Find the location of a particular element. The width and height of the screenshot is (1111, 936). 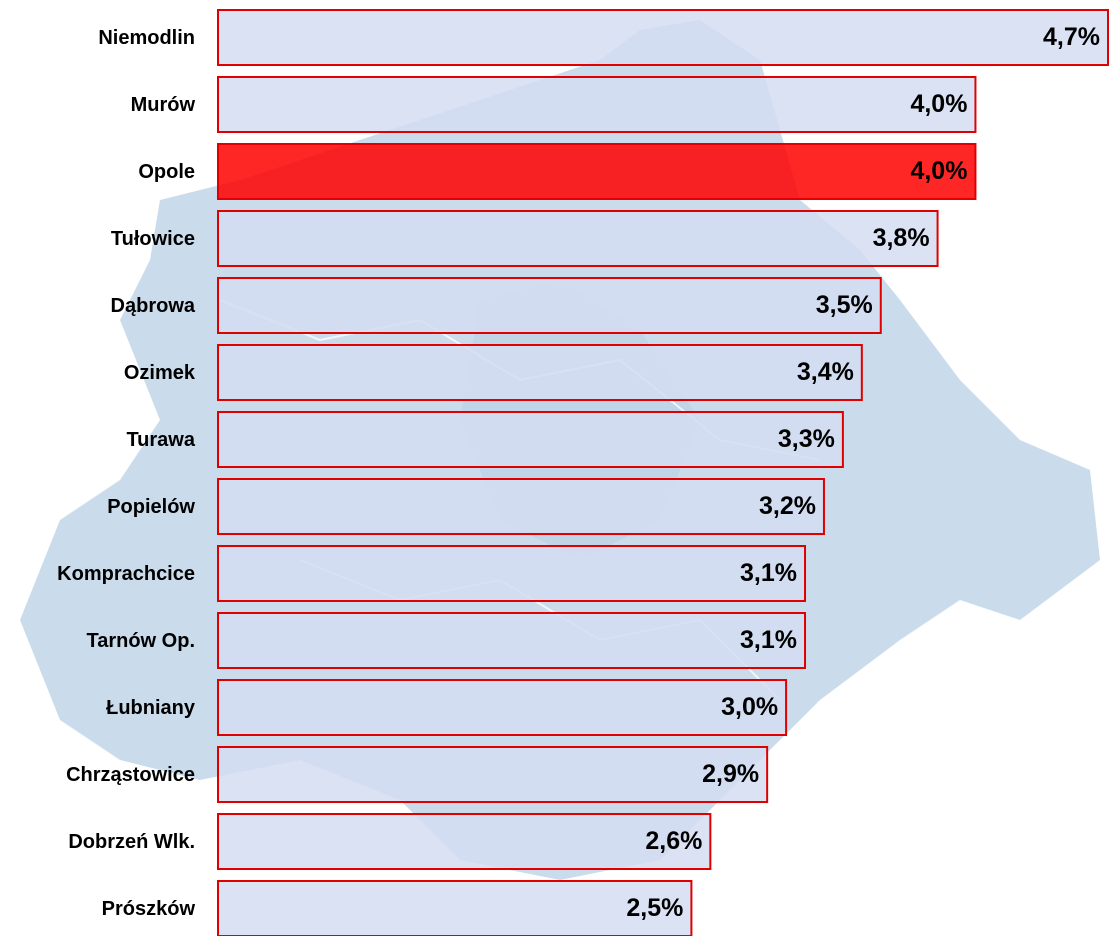

value-label: 3,8% is located at coordinates (901, 238).